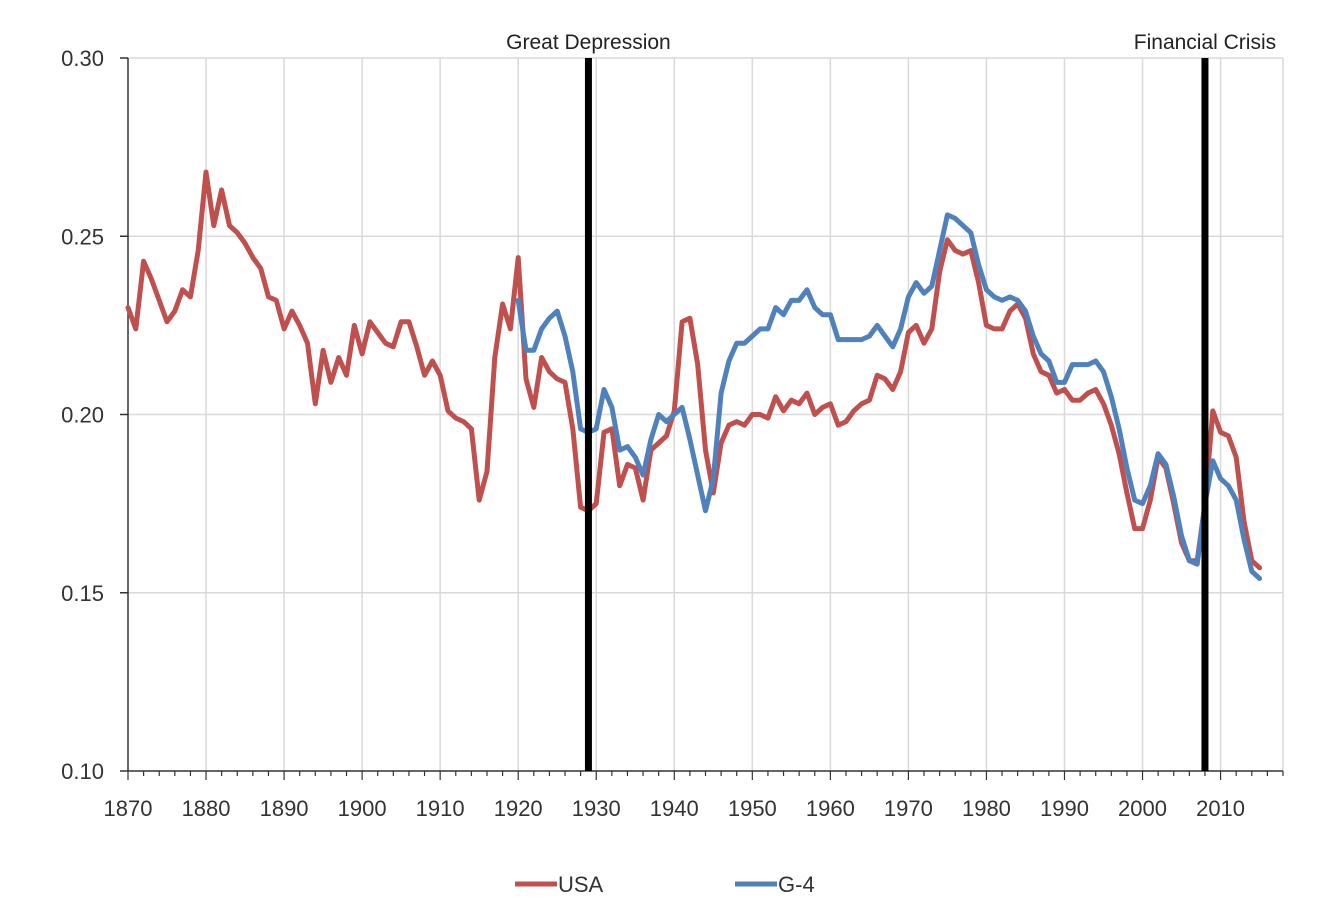  What do you see at coordinates (752, 808) in the screenshot?
I see `x-tick-label: 1950` at bounding box center [752, 808].